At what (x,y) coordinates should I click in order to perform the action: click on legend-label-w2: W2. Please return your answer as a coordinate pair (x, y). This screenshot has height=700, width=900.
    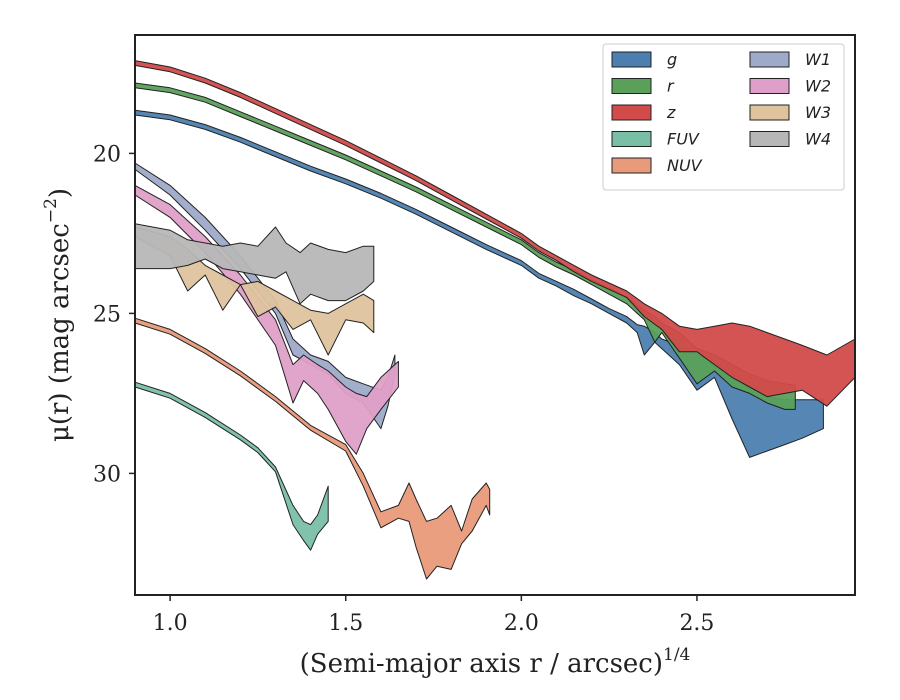
    Looking at the image, I should click on (818, 86).